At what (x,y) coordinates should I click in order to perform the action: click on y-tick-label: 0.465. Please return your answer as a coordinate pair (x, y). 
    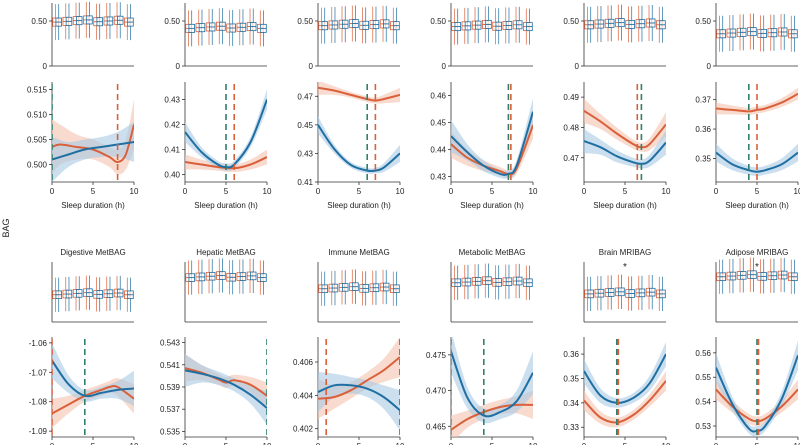
    Looking at the image, I should click on (436, 426).